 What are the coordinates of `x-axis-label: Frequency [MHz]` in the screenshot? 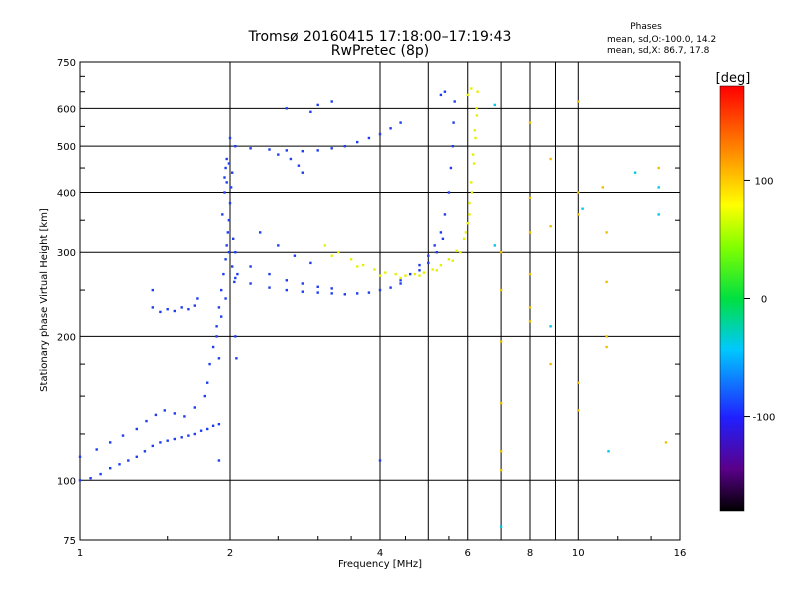 It's located at (380, 564).